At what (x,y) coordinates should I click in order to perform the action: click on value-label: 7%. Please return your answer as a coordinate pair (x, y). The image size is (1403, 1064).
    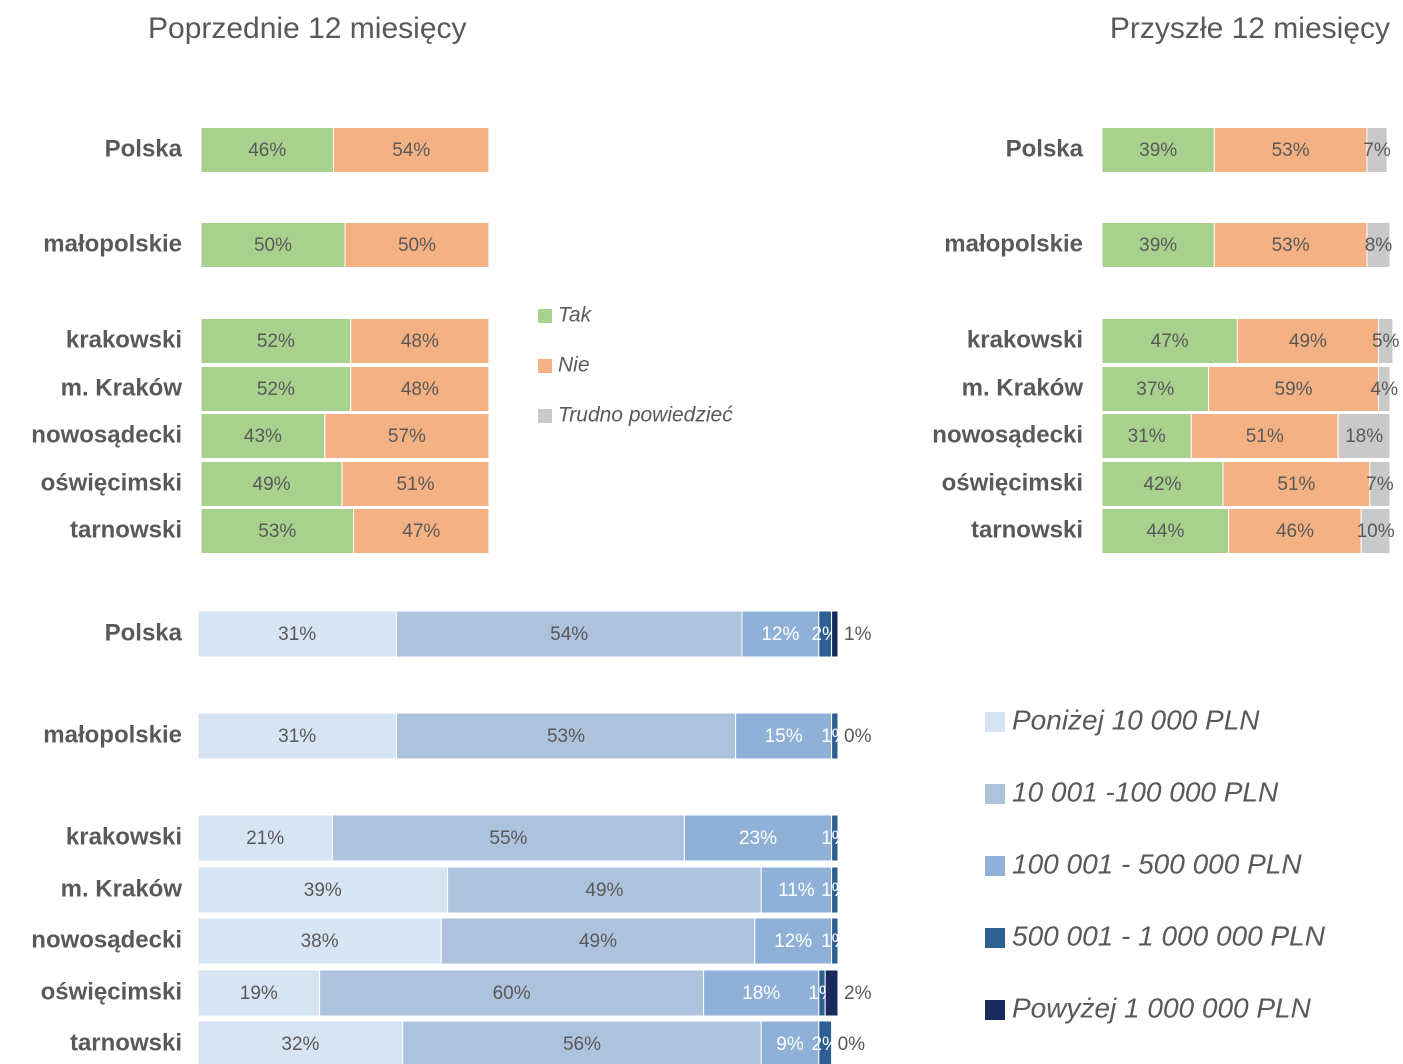
    Looking at the image, I should click on (1380, 484).